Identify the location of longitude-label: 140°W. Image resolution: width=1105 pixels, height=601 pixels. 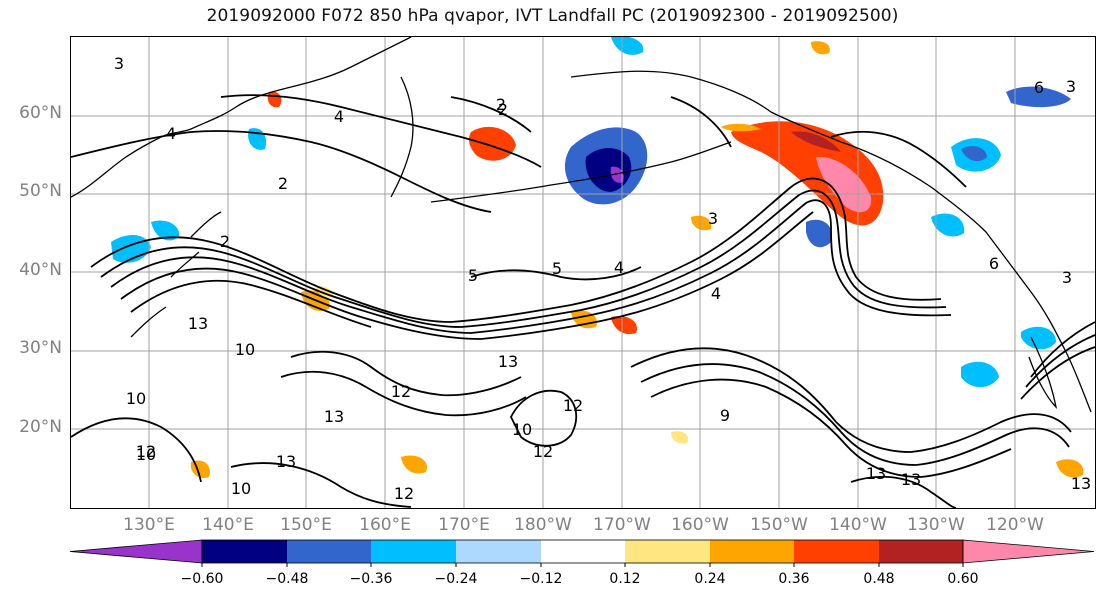
(858, 525).